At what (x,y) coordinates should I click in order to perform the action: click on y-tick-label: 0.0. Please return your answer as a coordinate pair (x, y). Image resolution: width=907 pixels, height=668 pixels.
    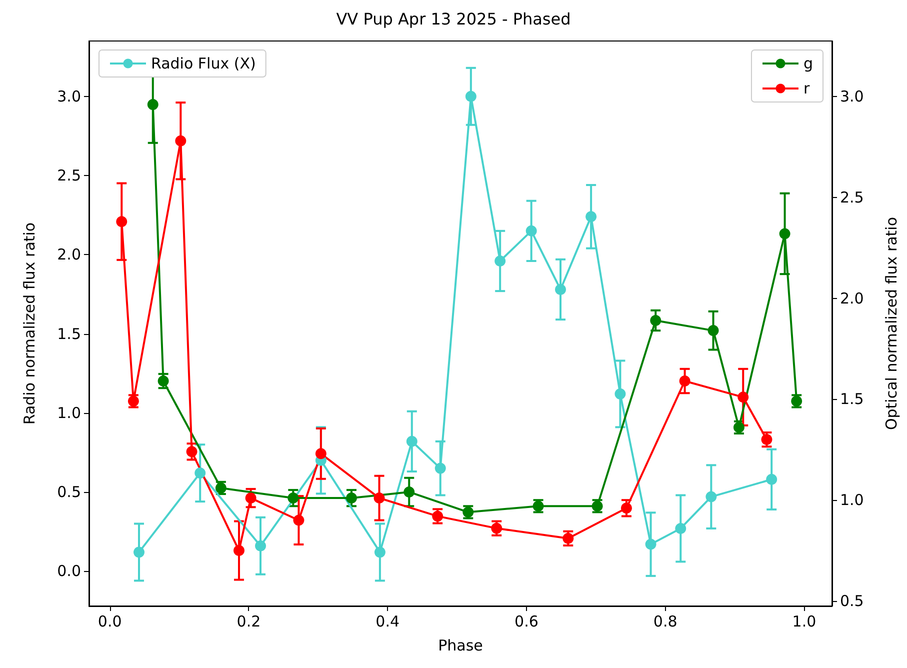
    Looking at the image, I should click on (69, 571).